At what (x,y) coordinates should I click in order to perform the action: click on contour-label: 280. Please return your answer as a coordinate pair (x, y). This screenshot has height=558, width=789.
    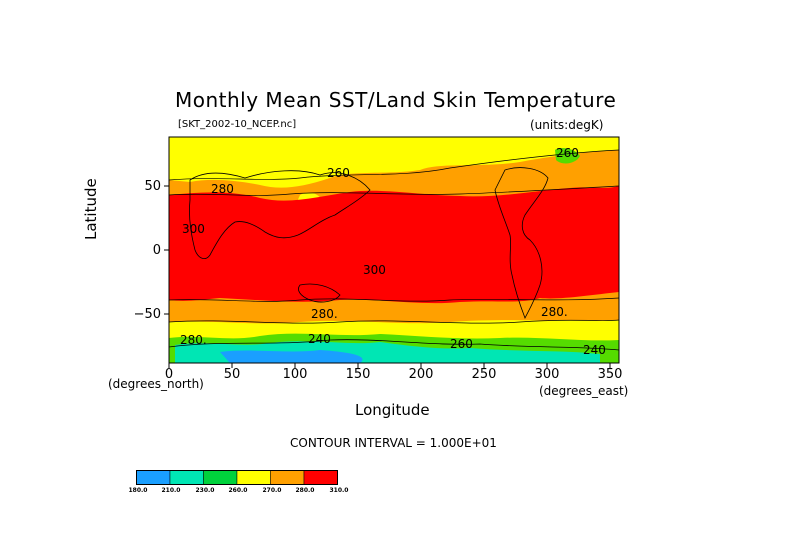
    Looking at the image, I should click on (222, 189).